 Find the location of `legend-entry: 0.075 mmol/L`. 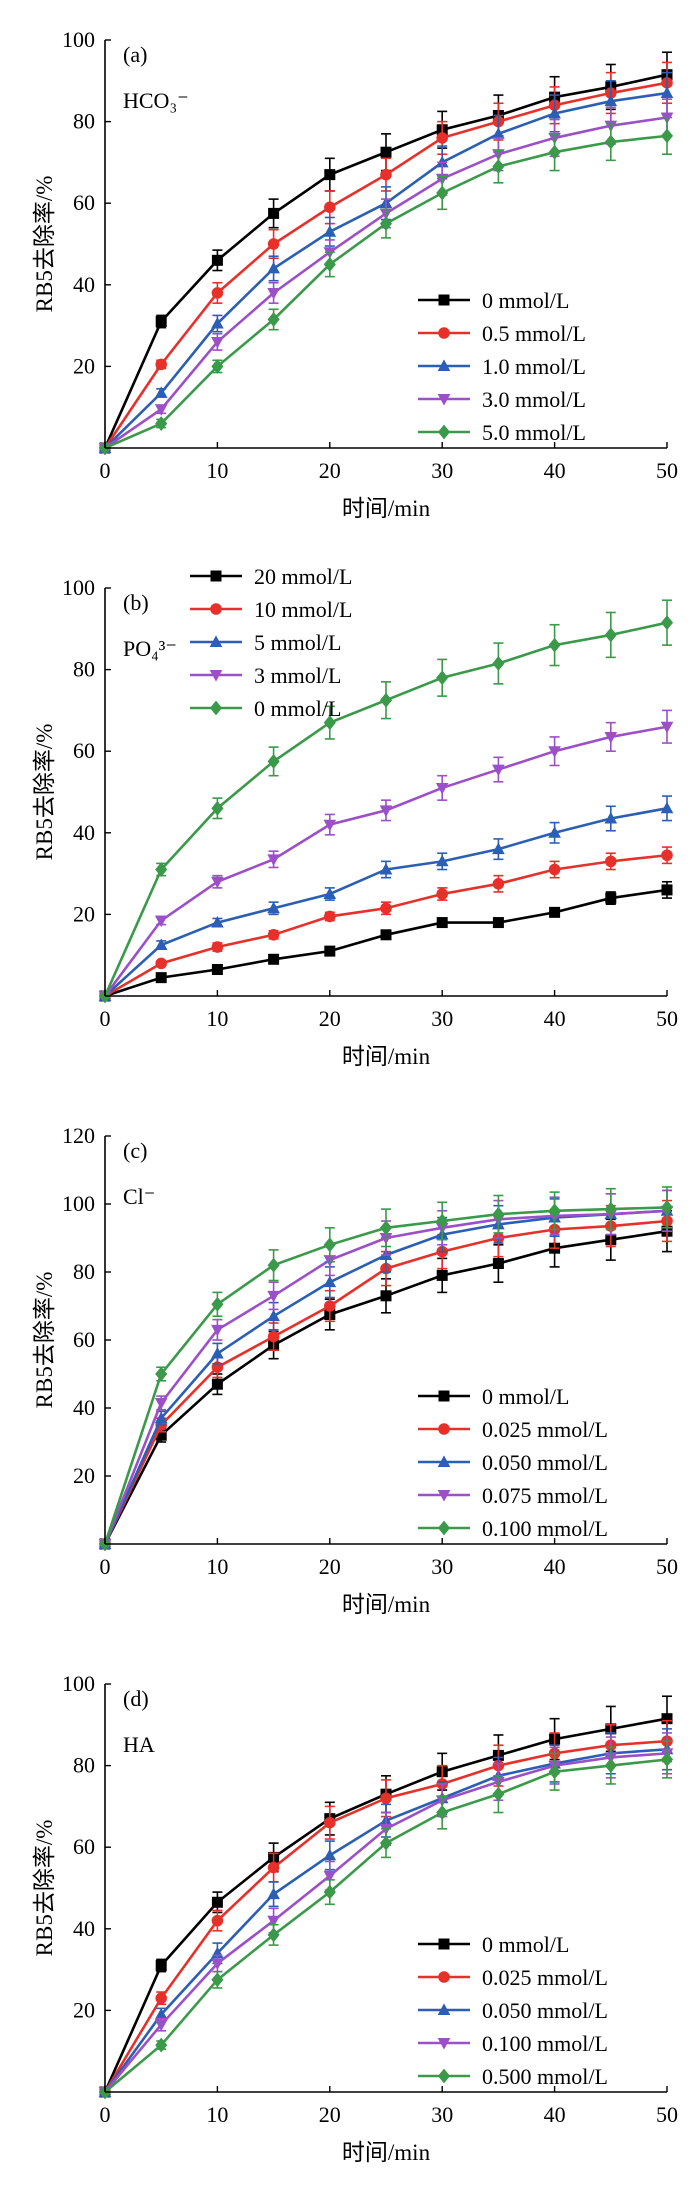

legend-entry: 0.075 mmol/L is located at coordinates (545, 1495).